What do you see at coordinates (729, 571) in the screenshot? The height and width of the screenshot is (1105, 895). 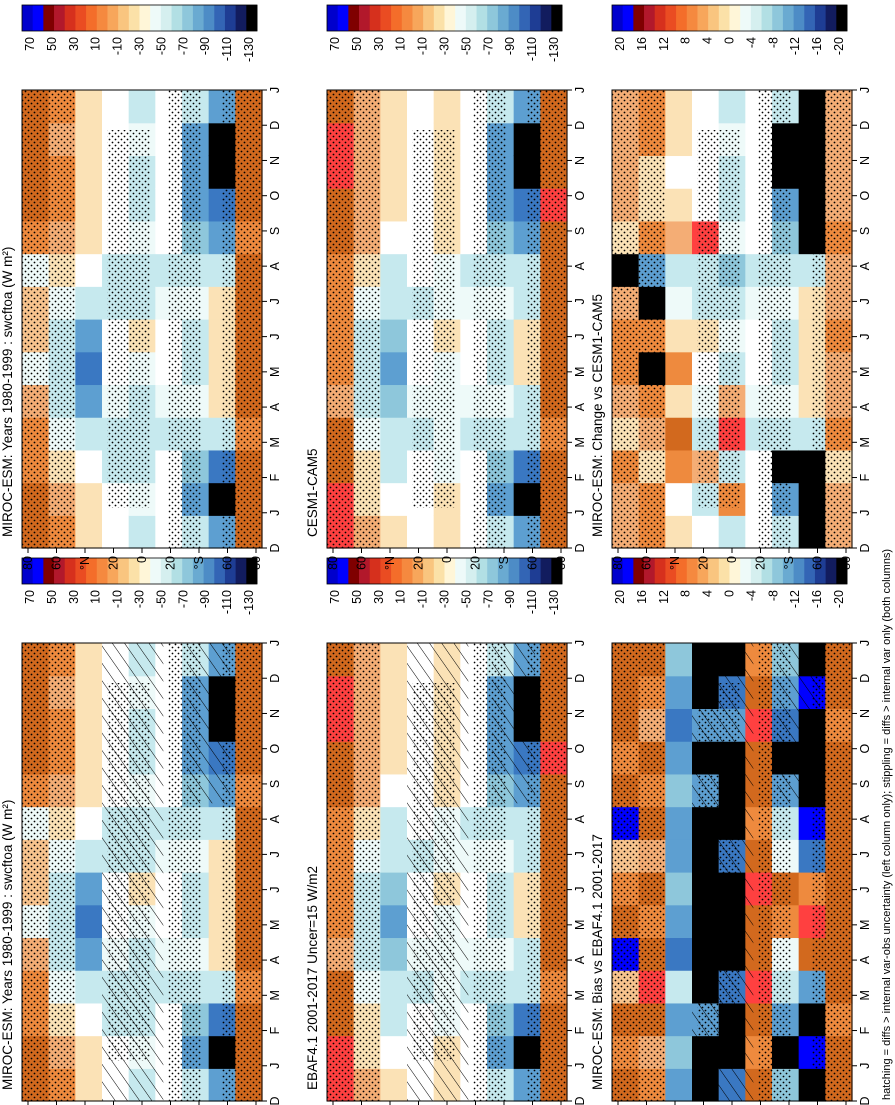 I see `colorbar-frame` at bounding box center [729, 571].